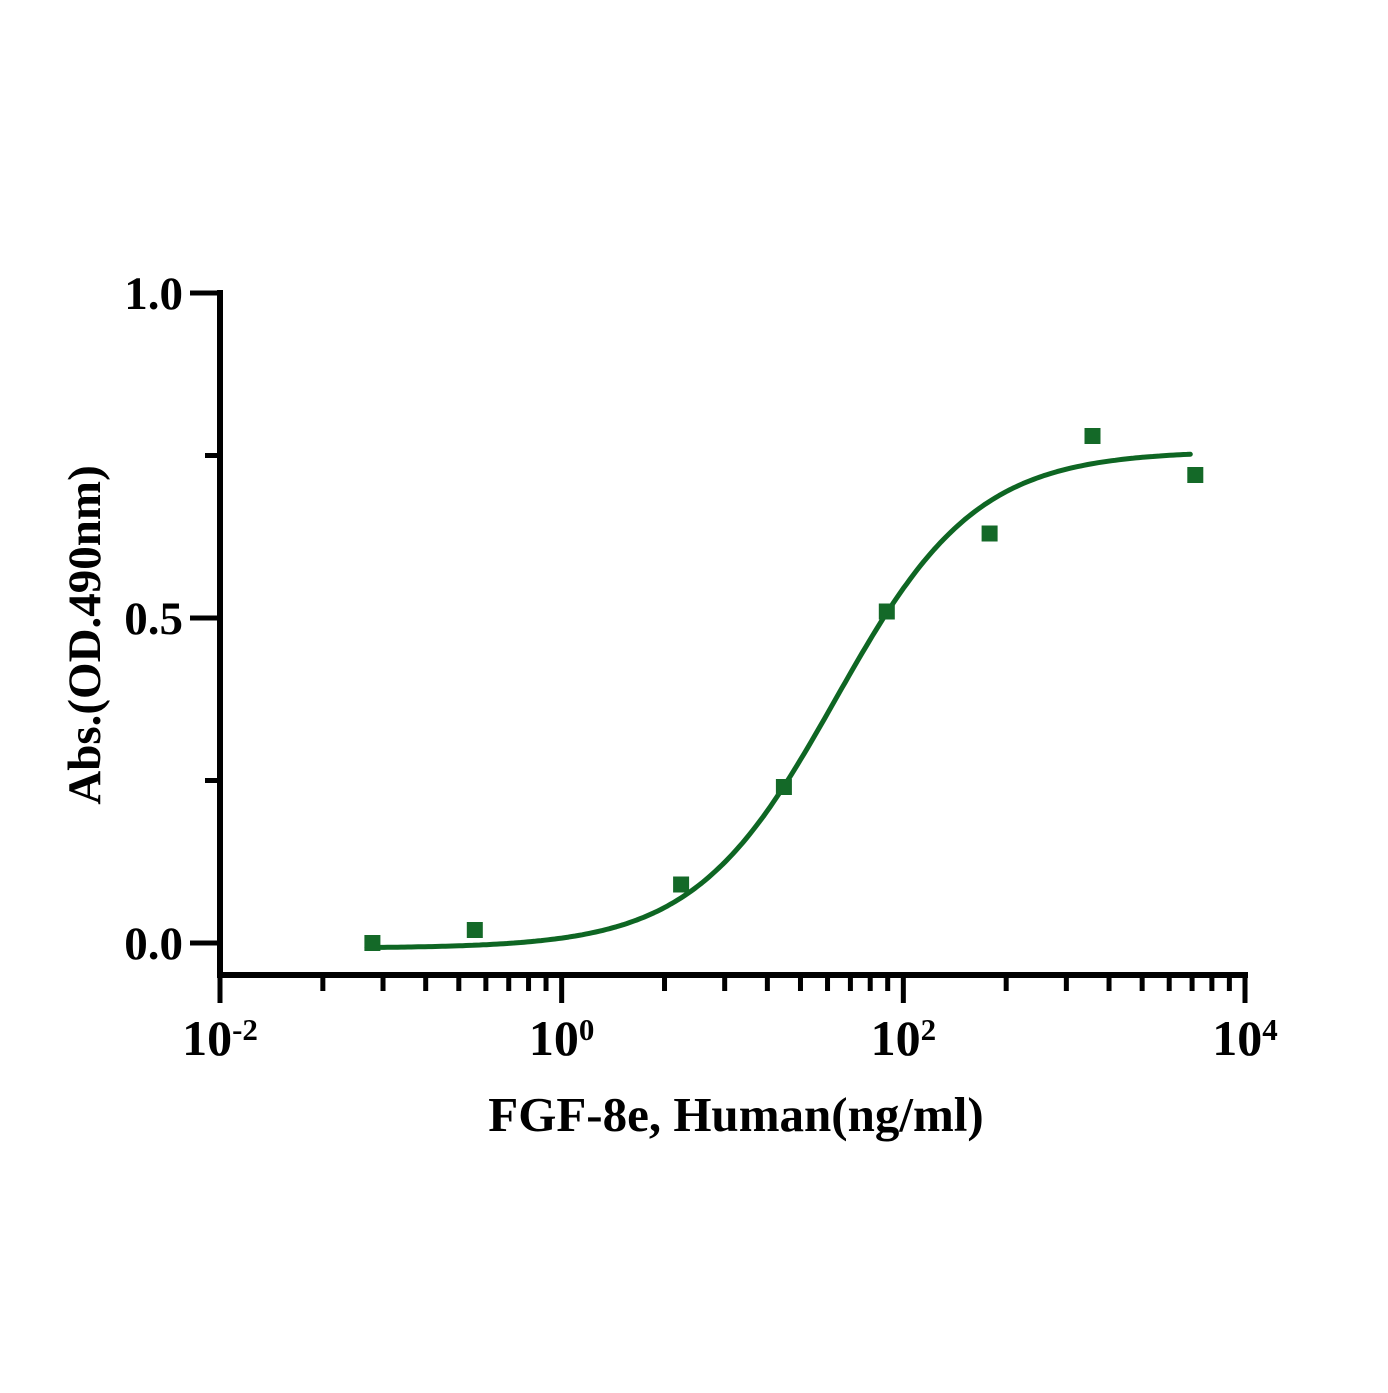 The height and width of the screenshot is (1393, 1388). What do you see at coordinates (732, 989) in the screenshot?
I see `x-axis-ticks` at bounding box center [732, 989].